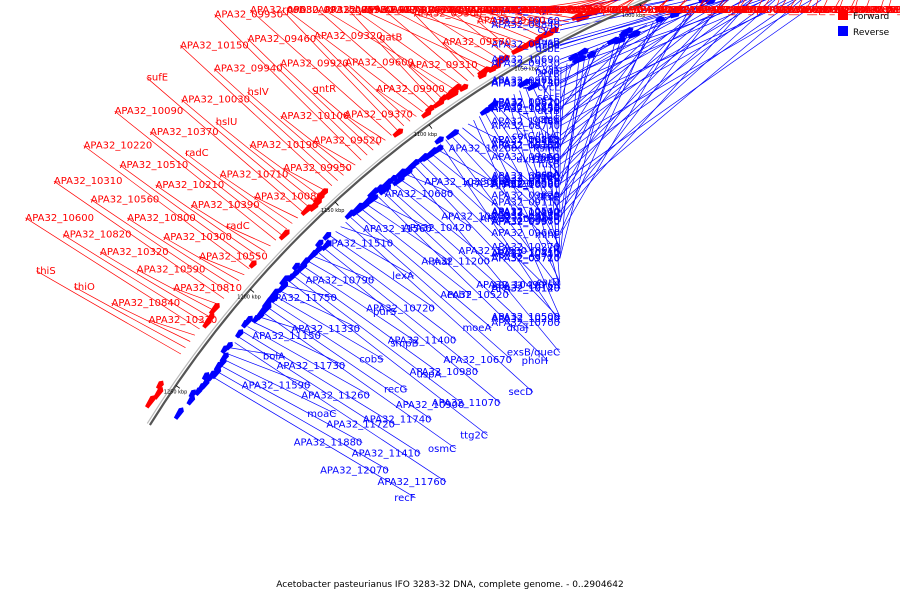  Describe the element at coordinates (183, 320) in the screenshot. I see `forward-gene-label: APA32_10330` at that location.